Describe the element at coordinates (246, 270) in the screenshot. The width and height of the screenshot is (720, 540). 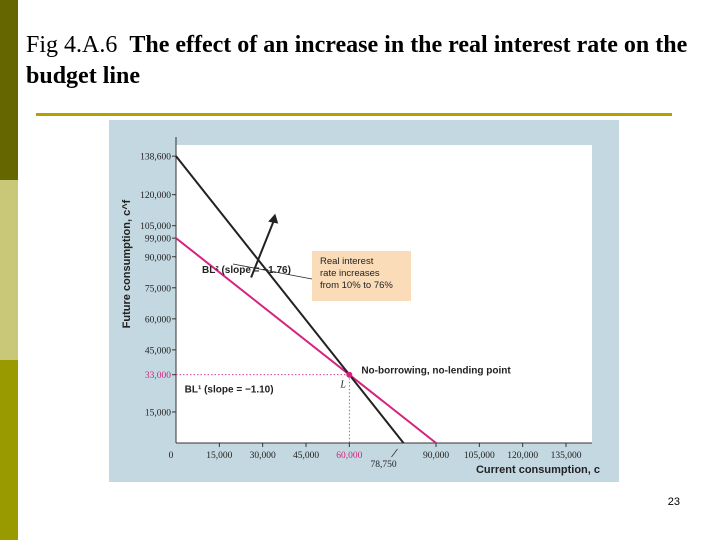
I see `series-label-bl2: BL² (slope = −1.76)` at that location.